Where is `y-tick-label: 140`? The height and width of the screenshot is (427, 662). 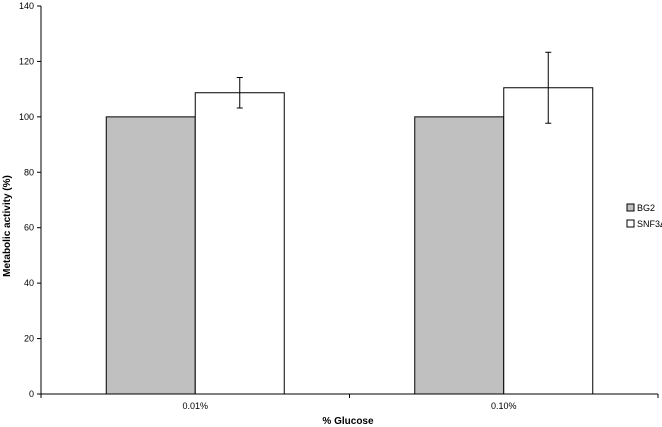
y-tick-label: 140 is located at coordinates (26, 6).